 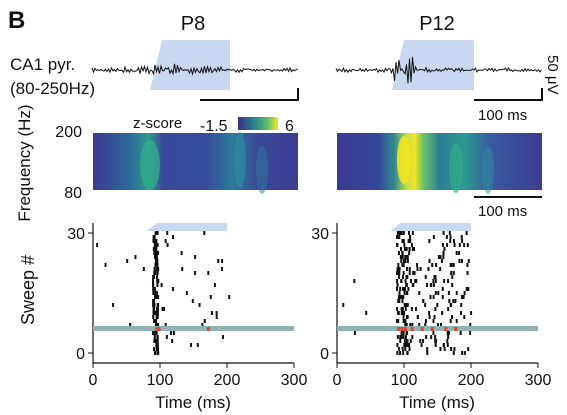 I want to click on y-tick-label: 30, so click(x=76, y=234).